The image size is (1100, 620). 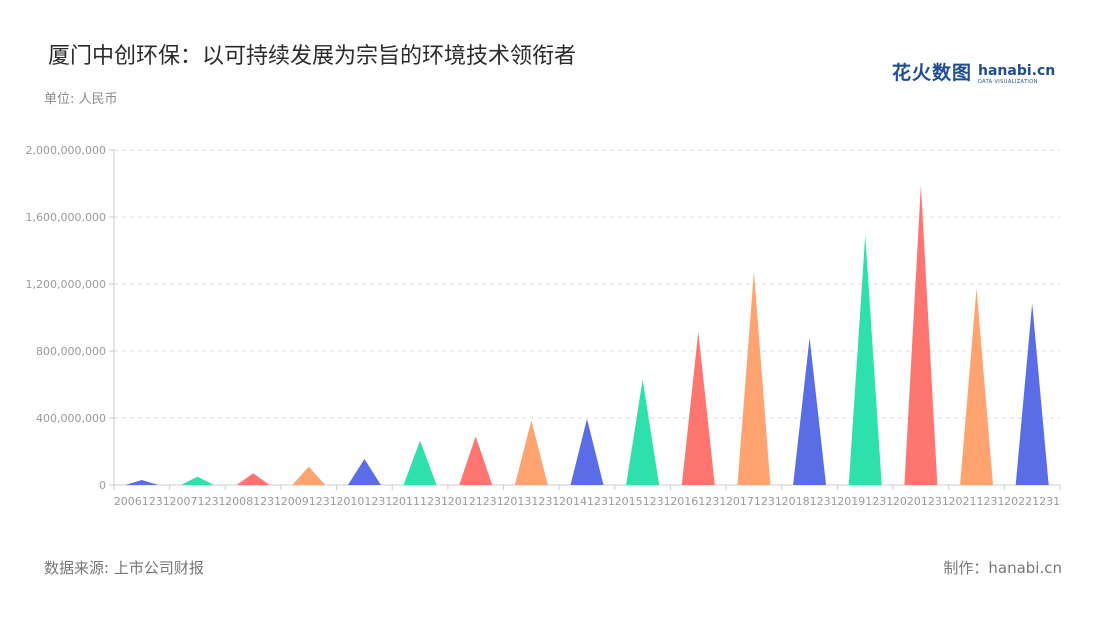 I want to click on x-tick-label: 20081231, so click(x=253, y=501).